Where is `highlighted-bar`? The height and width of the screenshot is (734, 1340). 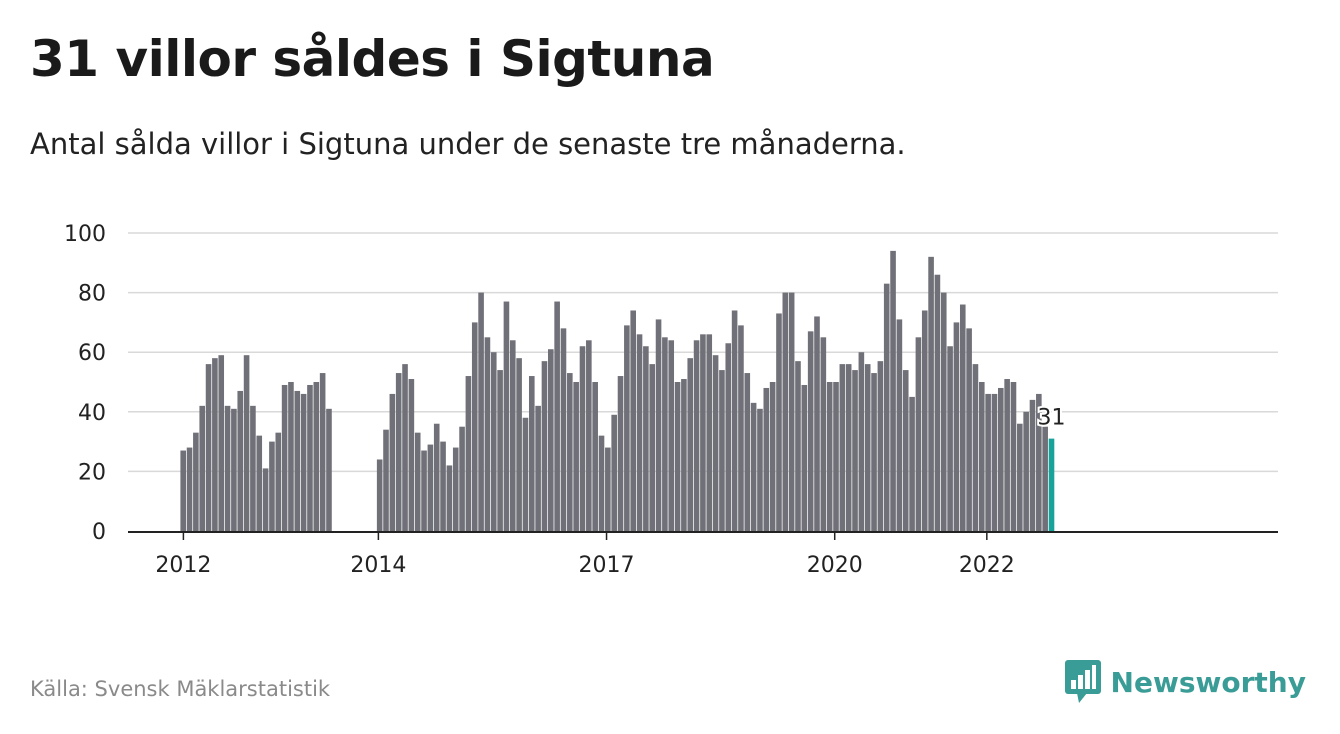
highlighted-bar is located at coordinates (1051, 484).